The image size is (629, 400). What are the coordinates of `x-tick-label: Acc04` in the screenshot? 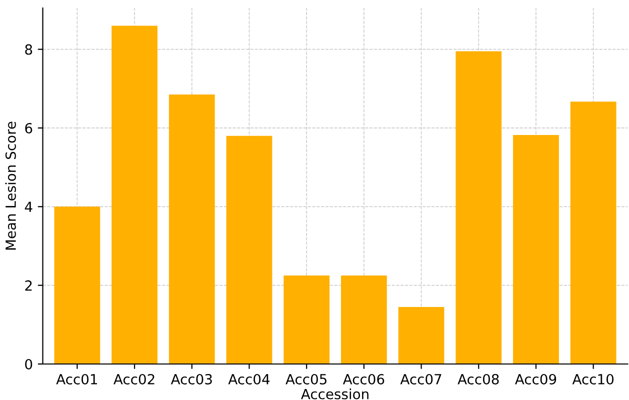 It's located at (249, 379).